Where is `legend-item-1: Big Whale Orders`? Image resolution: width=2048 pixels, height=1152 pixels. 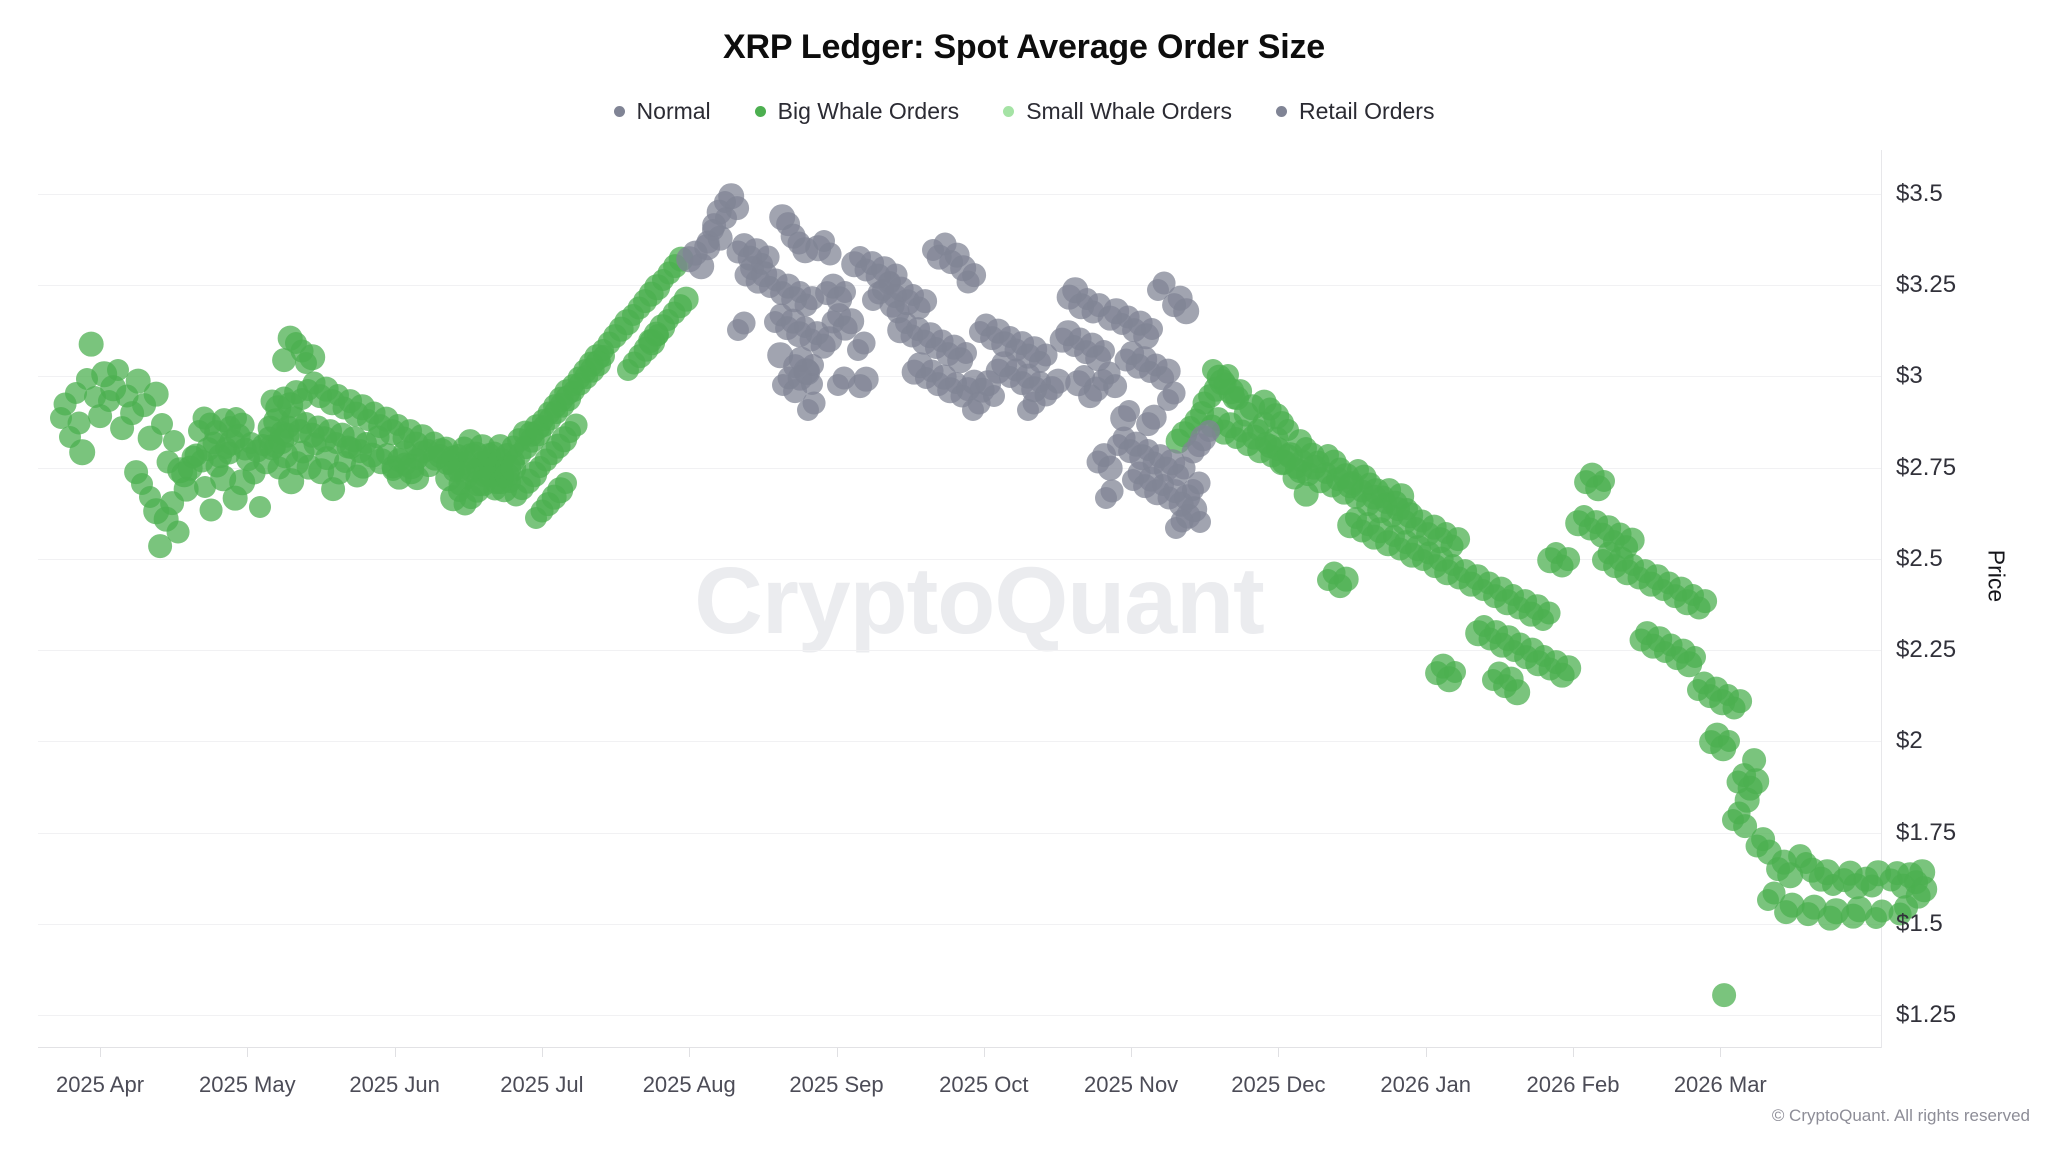
legend-item-1: Big Whale Orders is located at coordinates (857, 111).